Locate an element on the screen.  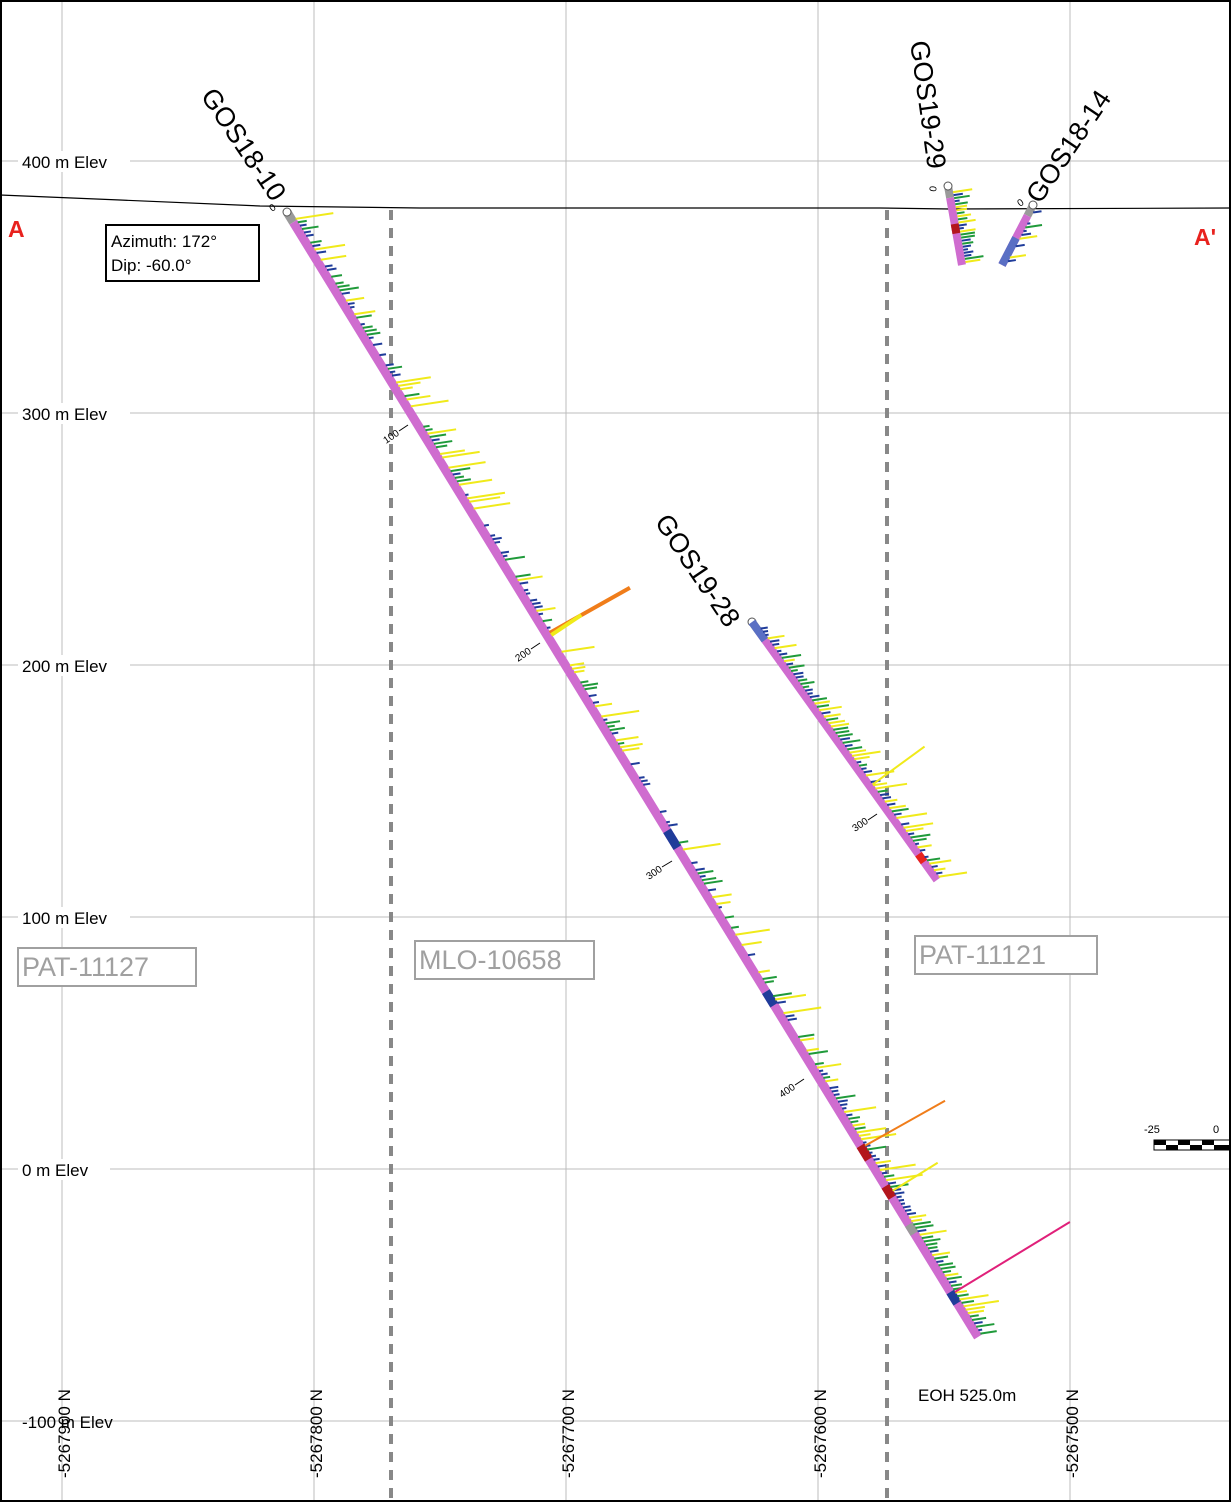
scale-bar-label-minus25: -25 is located at coordinates (1152, 1130).